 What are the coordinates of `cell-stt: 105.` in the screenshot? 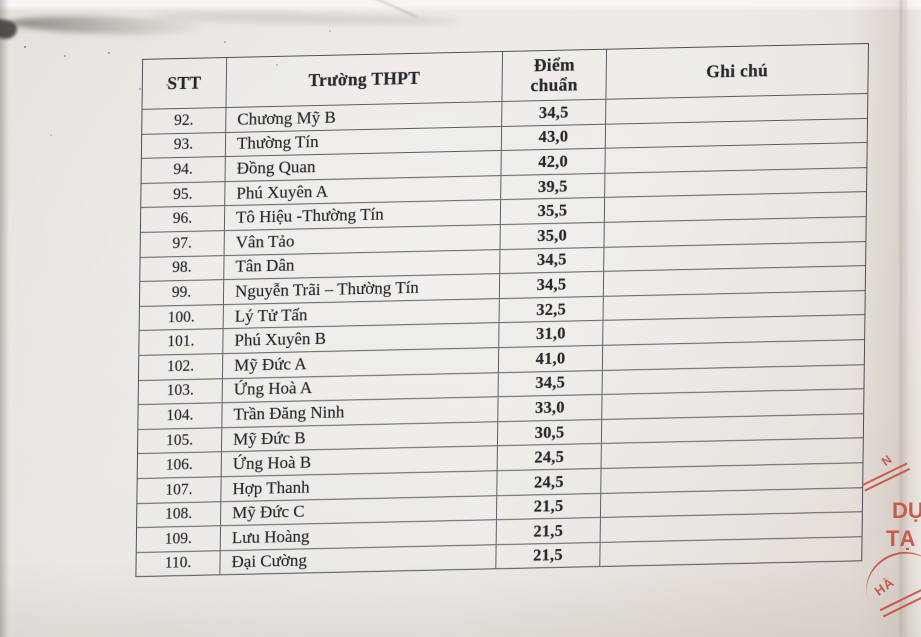 It's located at (180, 440).